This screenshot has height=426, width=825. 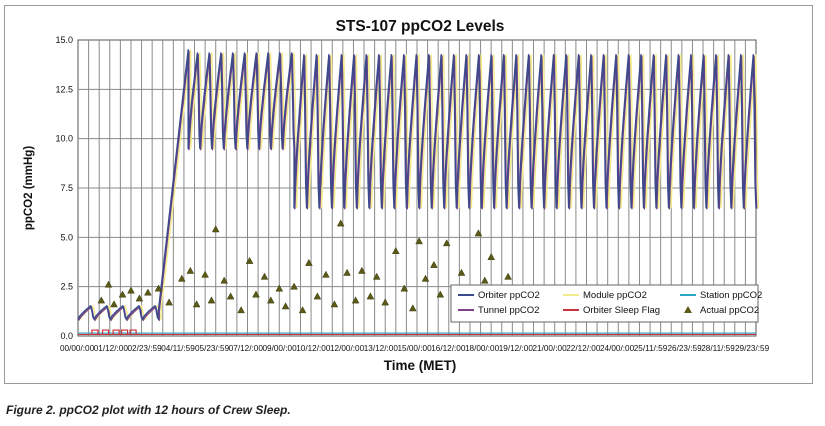 What do you see at coordinates (509, 295) in the screenshot?
I see `legend-label: Orbiter ppCO2` at bounding box center [509, 295].